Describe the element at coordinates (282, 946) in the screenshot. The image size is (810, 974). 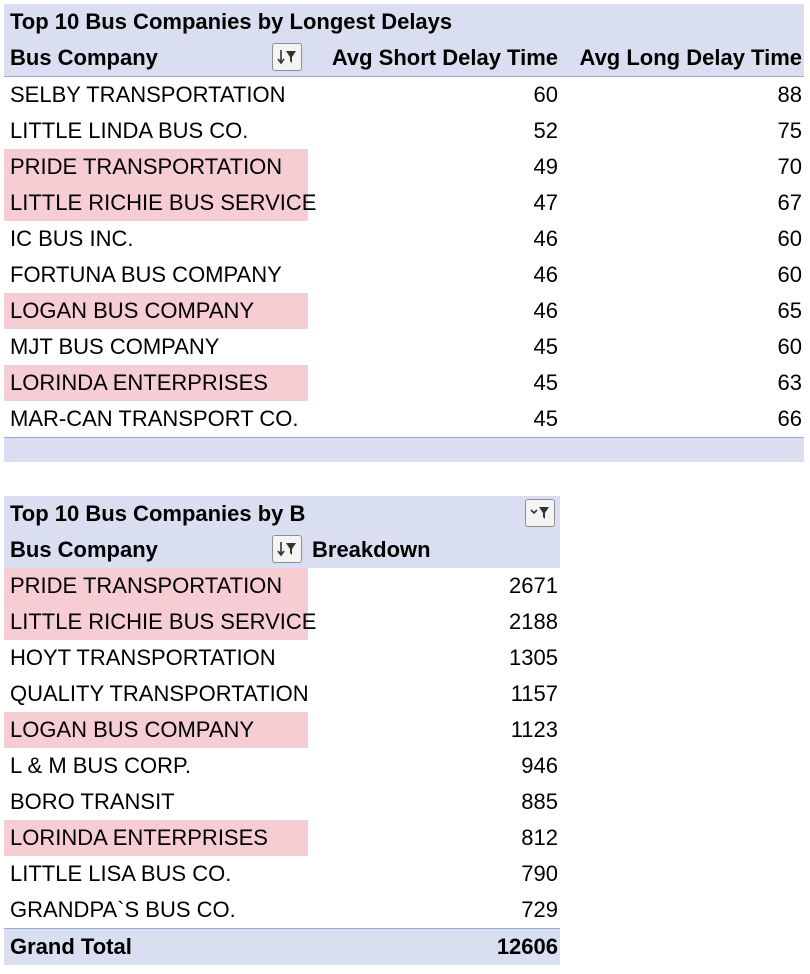
I see `grand-total-row: Grand Total 12606` at that location.